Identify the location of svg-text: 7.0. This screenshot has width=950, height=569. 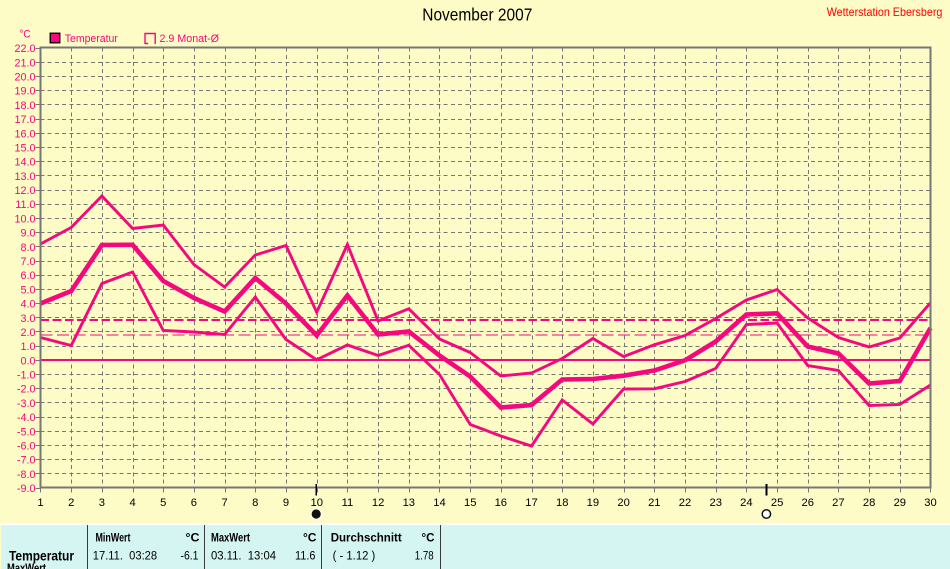
(27, 262).